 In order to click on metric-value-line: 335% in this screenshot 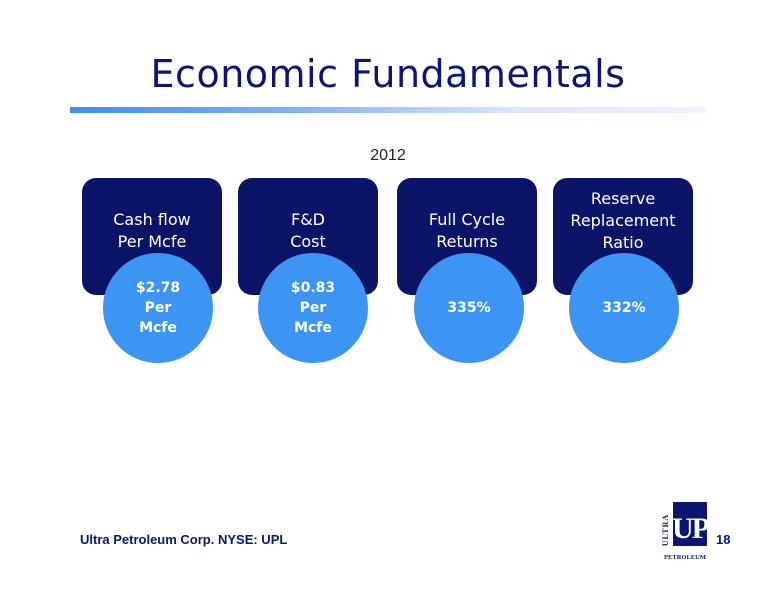, I will do `click(469, 308)`.